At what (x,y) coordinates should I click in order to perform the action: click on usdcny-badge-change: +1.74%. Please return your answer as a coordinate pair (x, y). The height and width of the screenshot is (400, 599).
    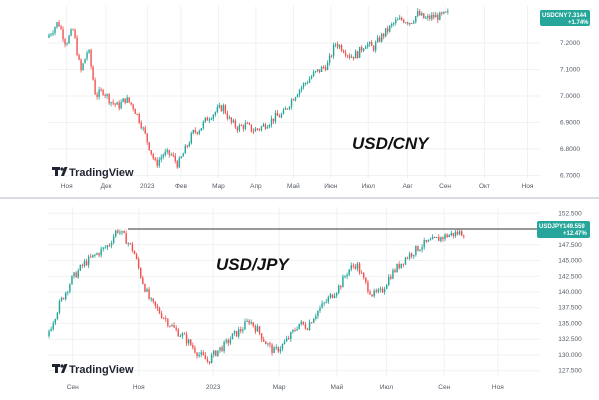
    Looking at the image, I should click on (578, 23).